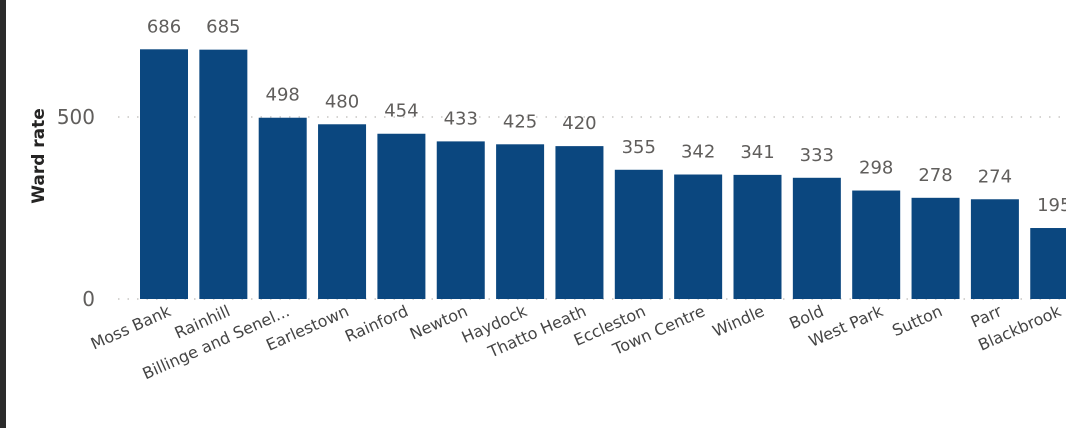 The height and width of the screenshot is (428, 1066). Describe the element at coordinates (439, 322) in the screenshot. I see `x-tick-label: Newton` at that location.